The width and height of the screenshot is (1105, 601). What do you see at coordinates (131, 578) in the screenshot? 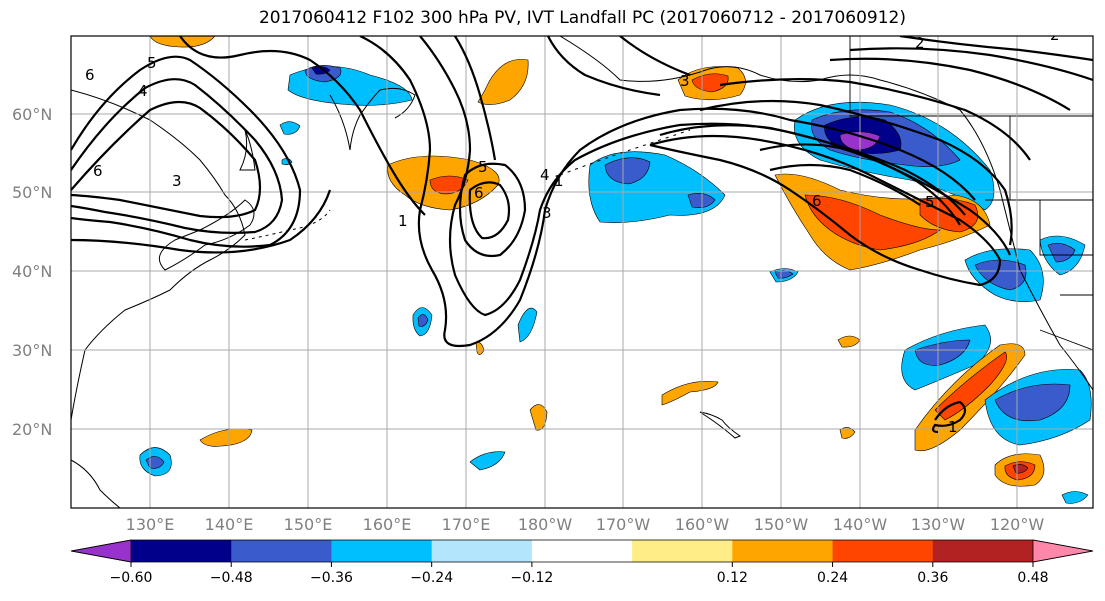
I see `colorbar-tick-label: −0.60` at bounding box center [131, 578].